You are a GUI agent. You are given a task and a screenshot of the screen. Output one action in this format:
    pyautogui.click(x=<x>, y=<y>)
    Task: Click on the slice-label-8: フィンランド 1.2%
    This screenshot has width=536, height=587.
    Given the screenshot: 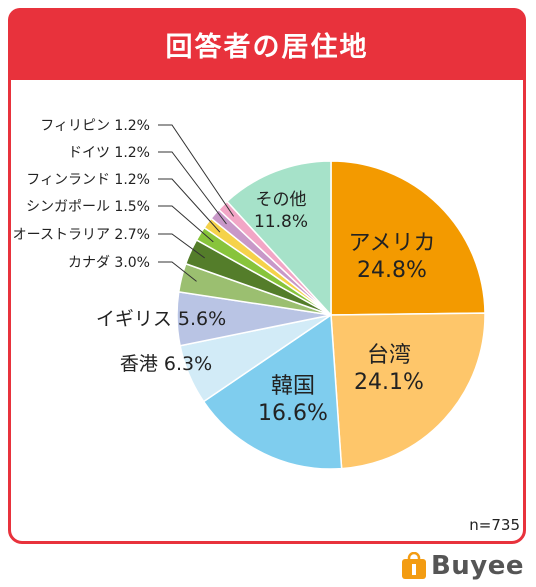 What is the action you would take?
    pyautogui.click(x=88, y=180)
    